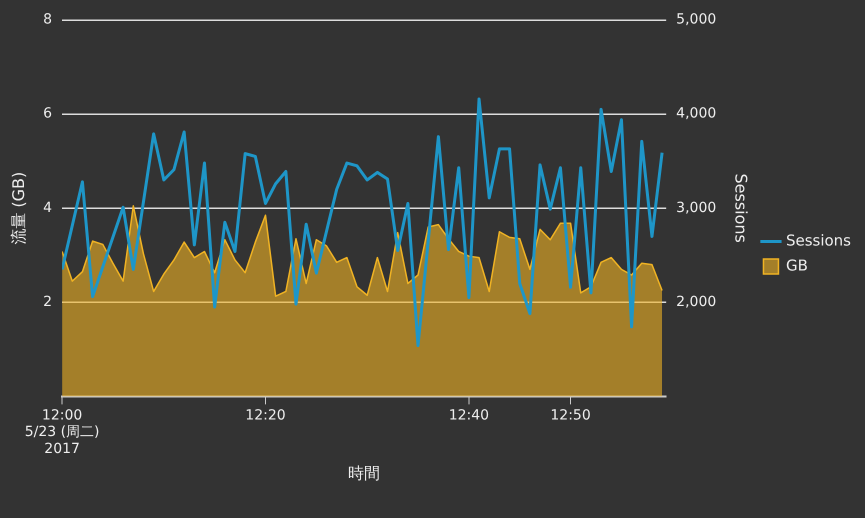  I want to click on x-tick-label: 12:40, so click(469, 415).